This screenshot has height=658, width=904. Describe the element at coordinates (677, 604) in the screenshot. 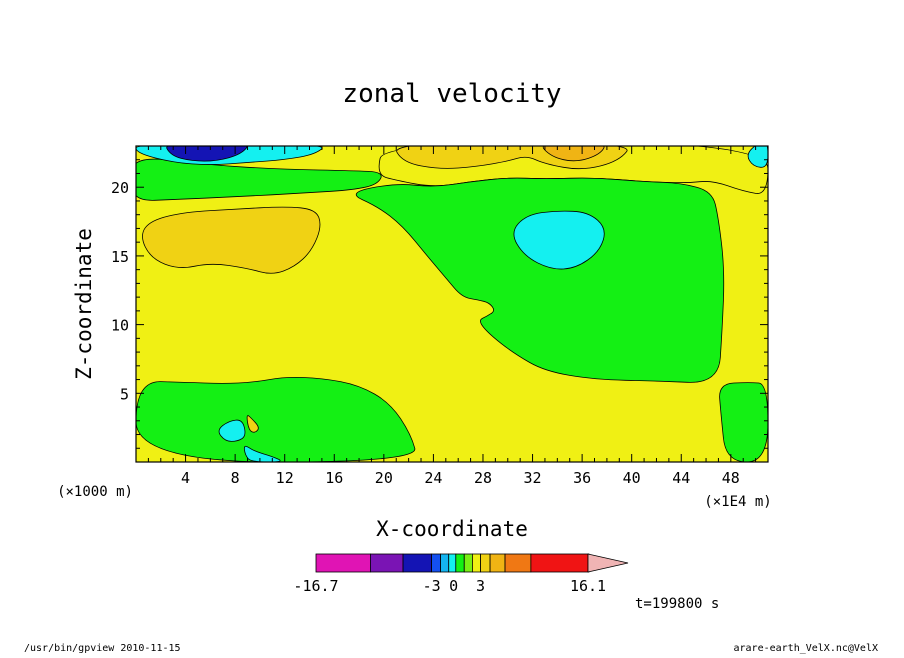

I see `time-annotation: t=199800 s` at that location.